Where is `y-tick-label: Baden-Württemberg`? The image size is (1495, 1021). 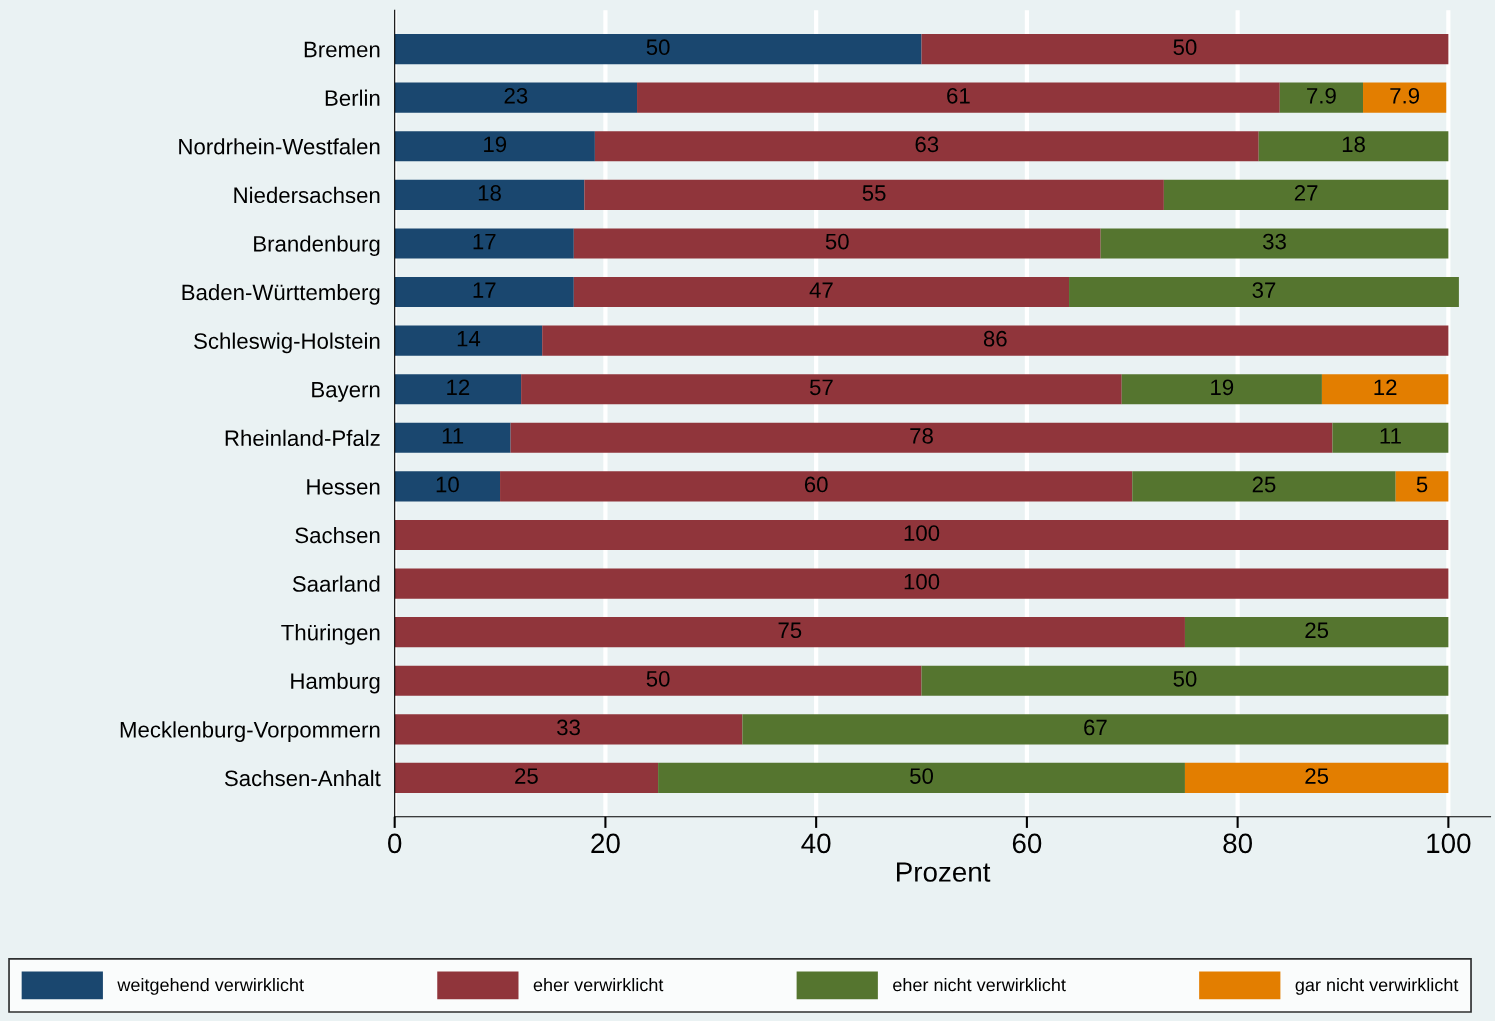 y-tick-label: Baden-Württemberg is located at coordinates (281, 294).